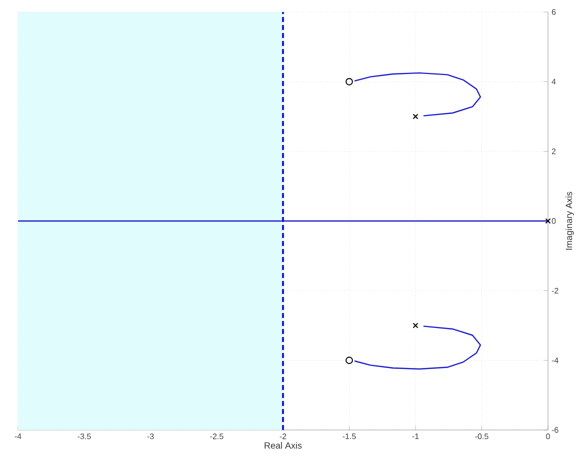 The width and height of the screenshot is (588, 470). I want to click on x-tick-label: -3, so click(150, 437).